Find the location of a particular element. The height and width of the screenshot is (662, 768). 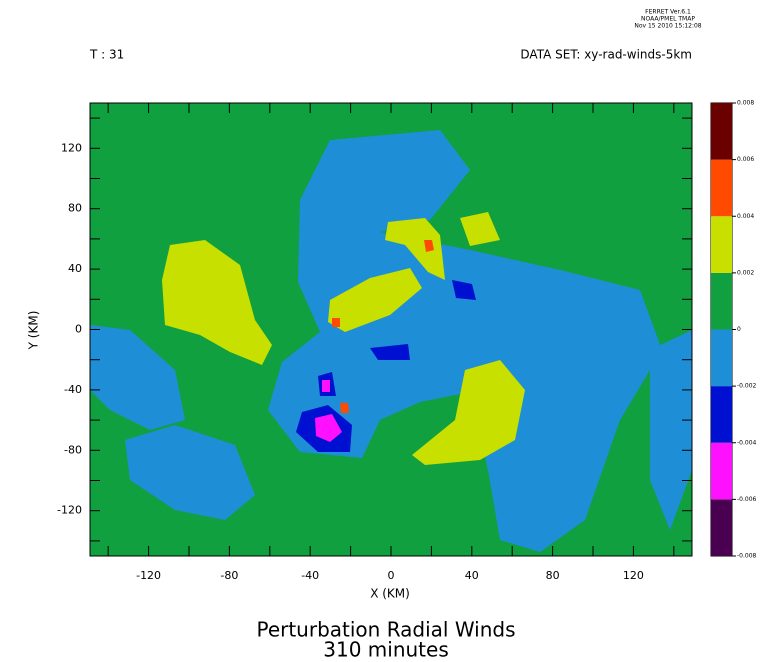

program: FERRET Ver.6.1 is located at coordinates (668, 12).